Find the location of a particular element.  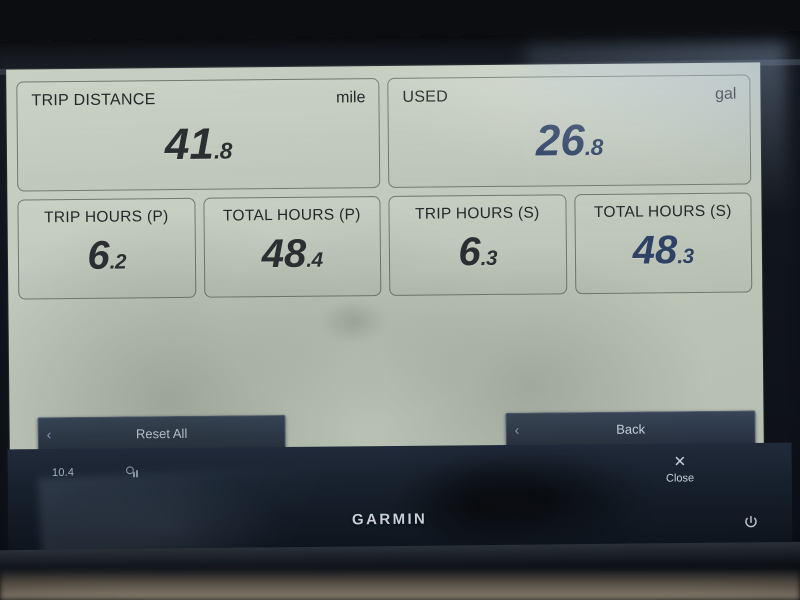

panel-trip-hours-starboard: TRIP HOURS (S) 6.3 is located at coordinates (477, 245).